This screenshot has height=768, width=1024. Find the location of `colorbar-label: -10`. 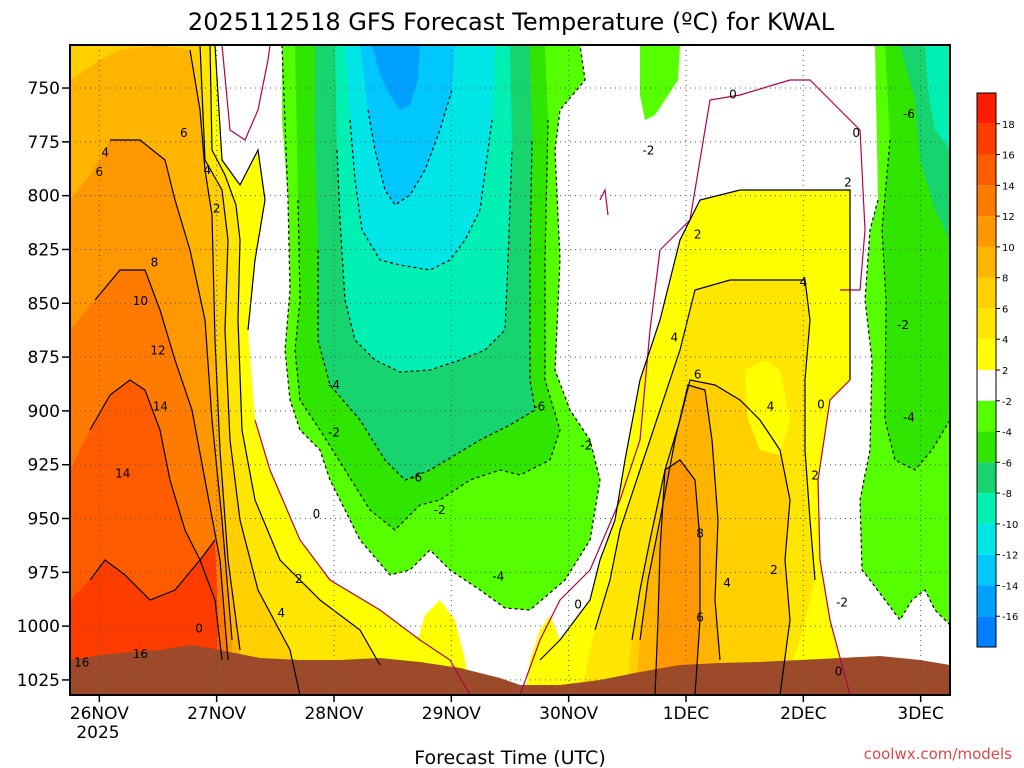

colorbar-label: -10 is located at coordinates (1010, 525).